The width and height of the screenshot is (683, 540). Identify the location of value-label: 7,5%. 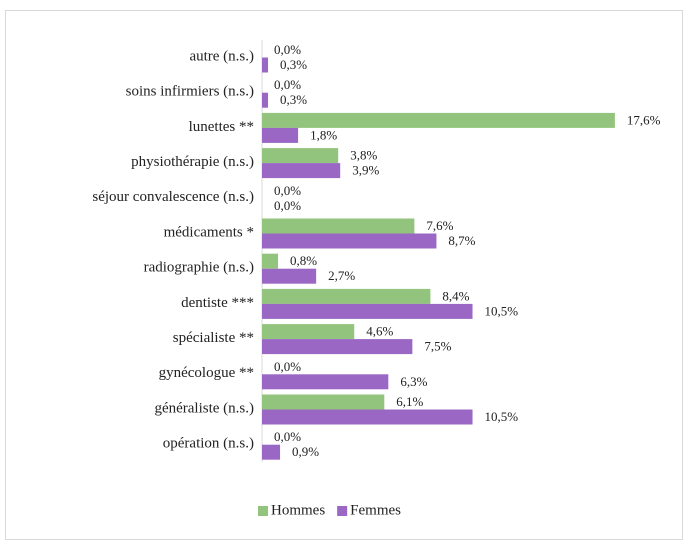
(437, 346).